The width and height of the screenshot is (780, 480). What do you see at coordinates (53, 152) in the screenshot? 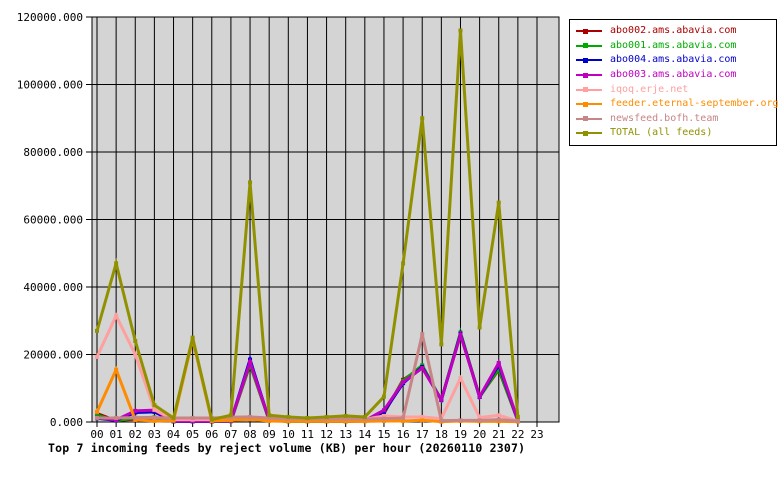
I see `y-tick-label: 80000.000` at bounding box center [53, 152].